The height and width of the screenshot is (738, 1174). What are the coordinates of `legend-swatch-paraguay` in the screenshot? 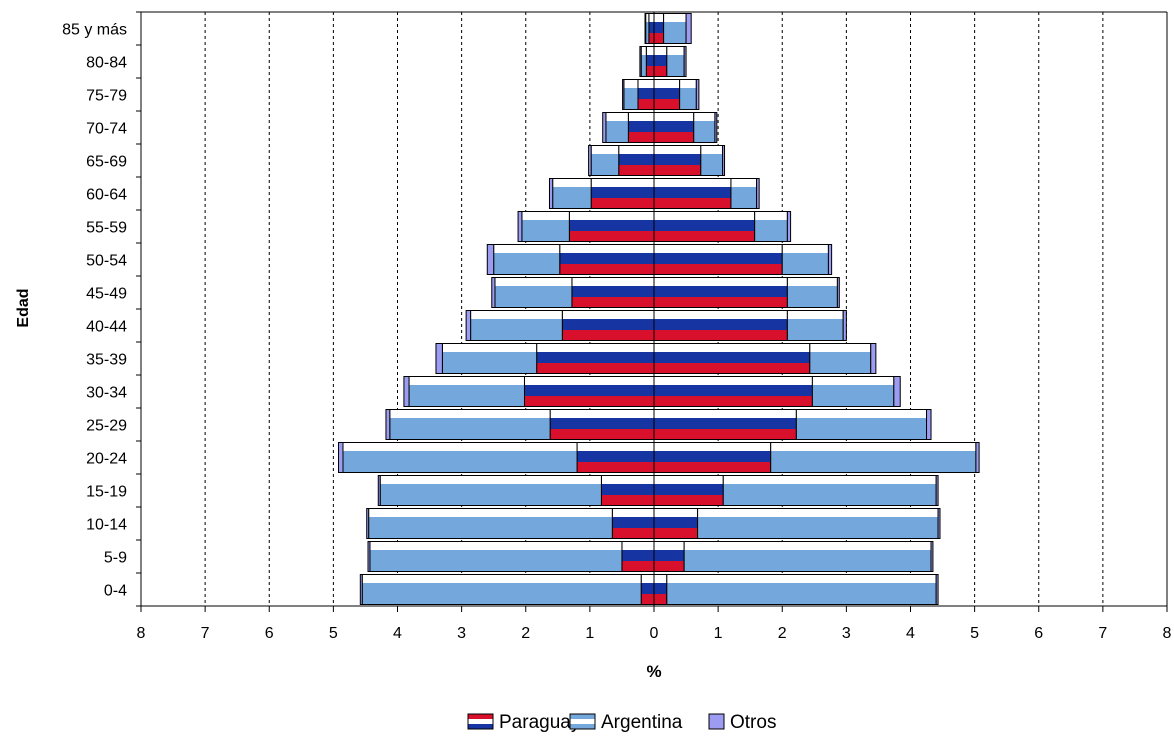 It's located at (480, 721).